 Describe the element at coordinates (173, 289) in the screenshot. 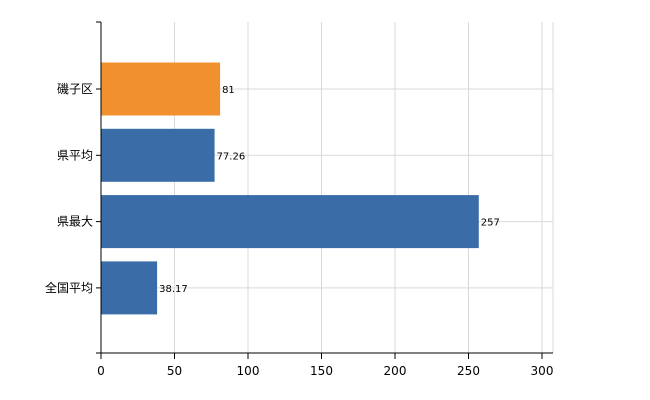

I see `data-label-3: 38.17` at that location.